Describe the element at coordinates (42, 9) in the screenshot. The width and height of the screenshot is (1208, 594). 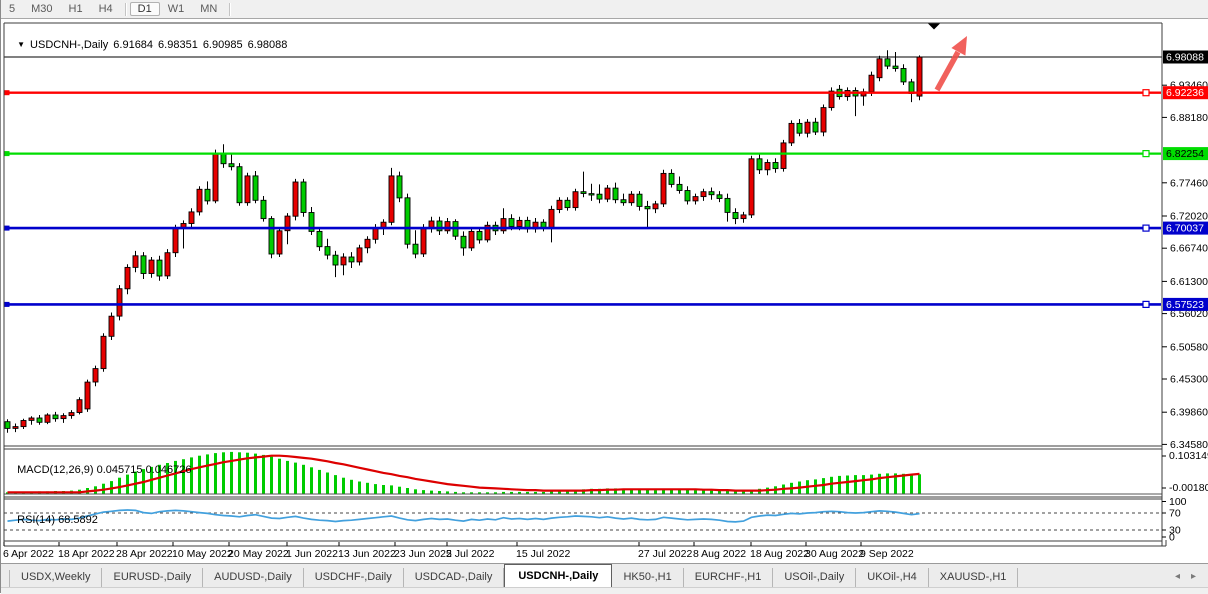
I see `timeframe-button-m30: M30` at that location.